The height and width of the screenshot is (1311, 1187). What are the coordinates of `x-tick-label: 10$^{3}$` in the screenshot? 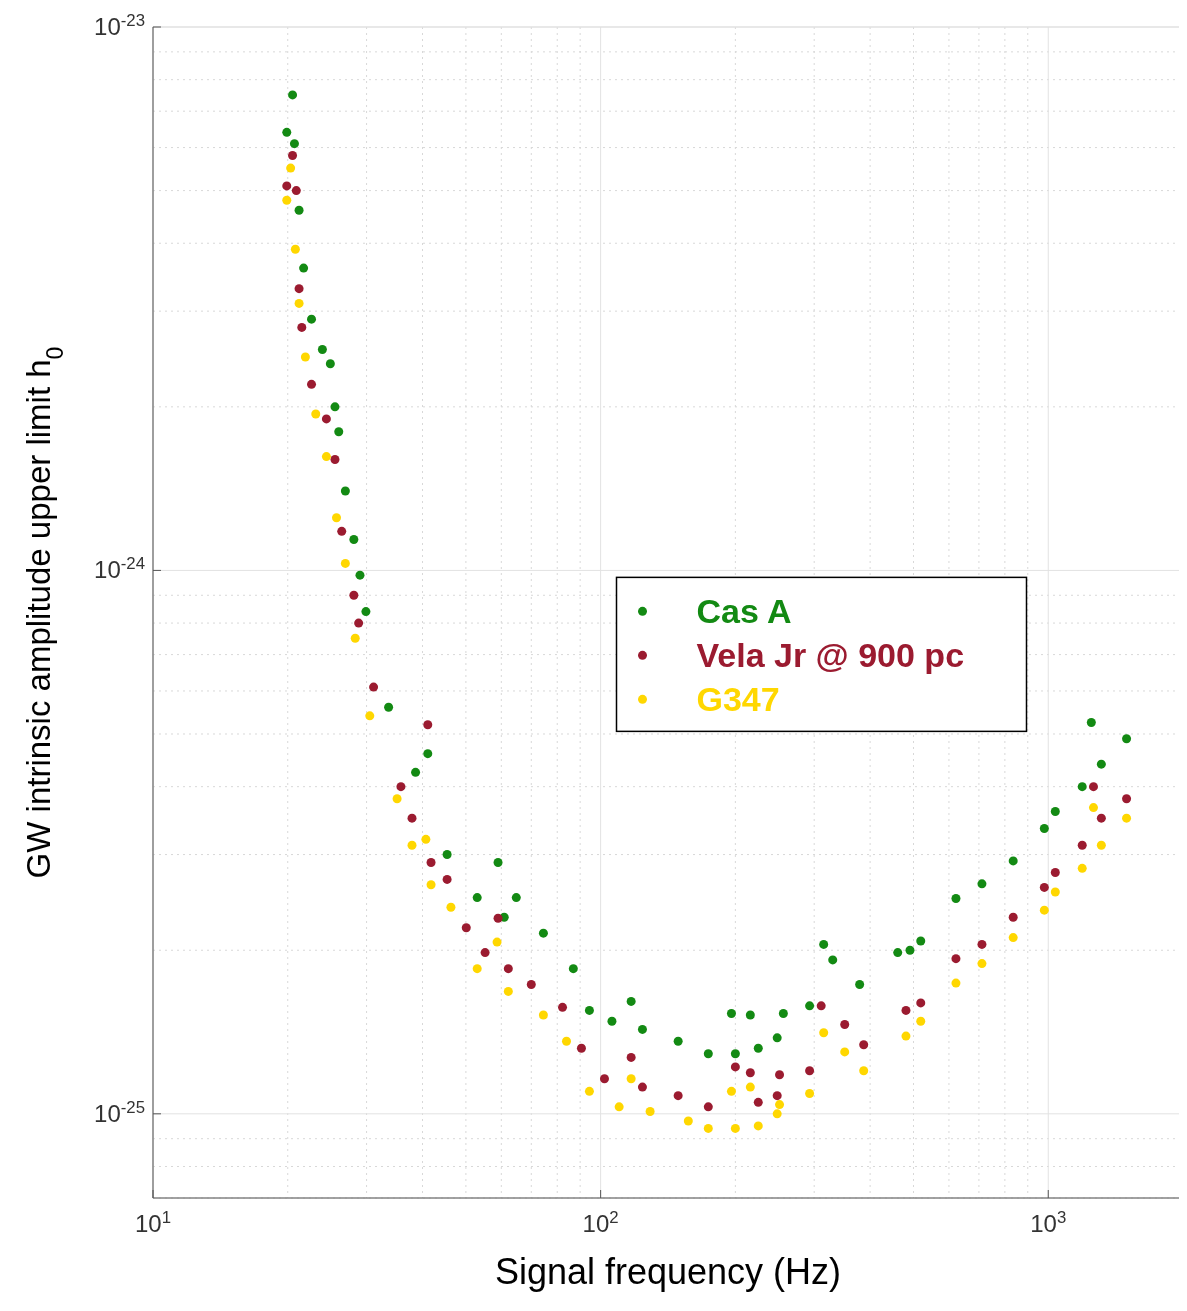 It's located at (1048, 1222).